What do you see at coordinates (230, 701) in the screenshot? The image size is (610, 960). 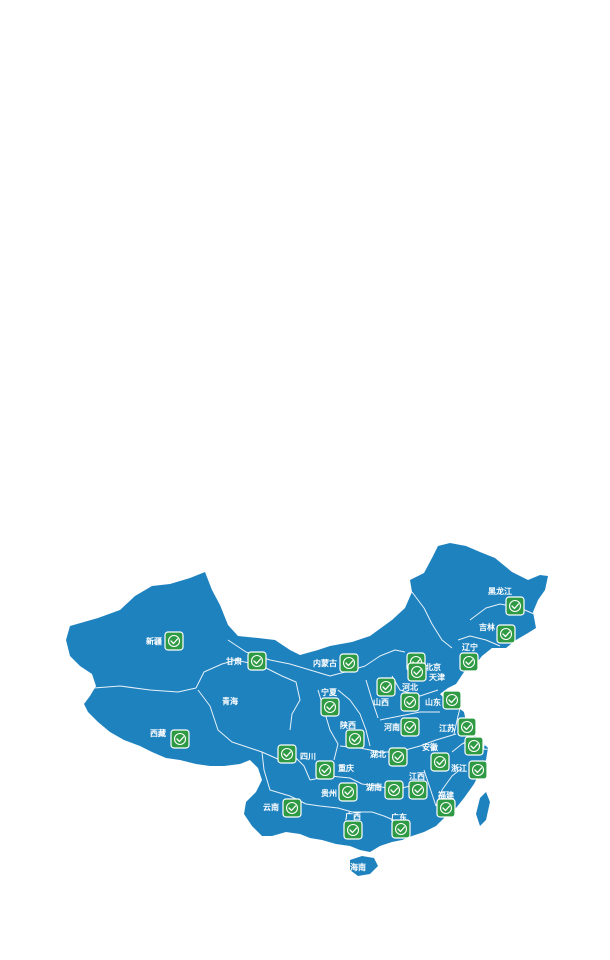 I see `label-qinghai: 青海` at bounding box center [230, 701].